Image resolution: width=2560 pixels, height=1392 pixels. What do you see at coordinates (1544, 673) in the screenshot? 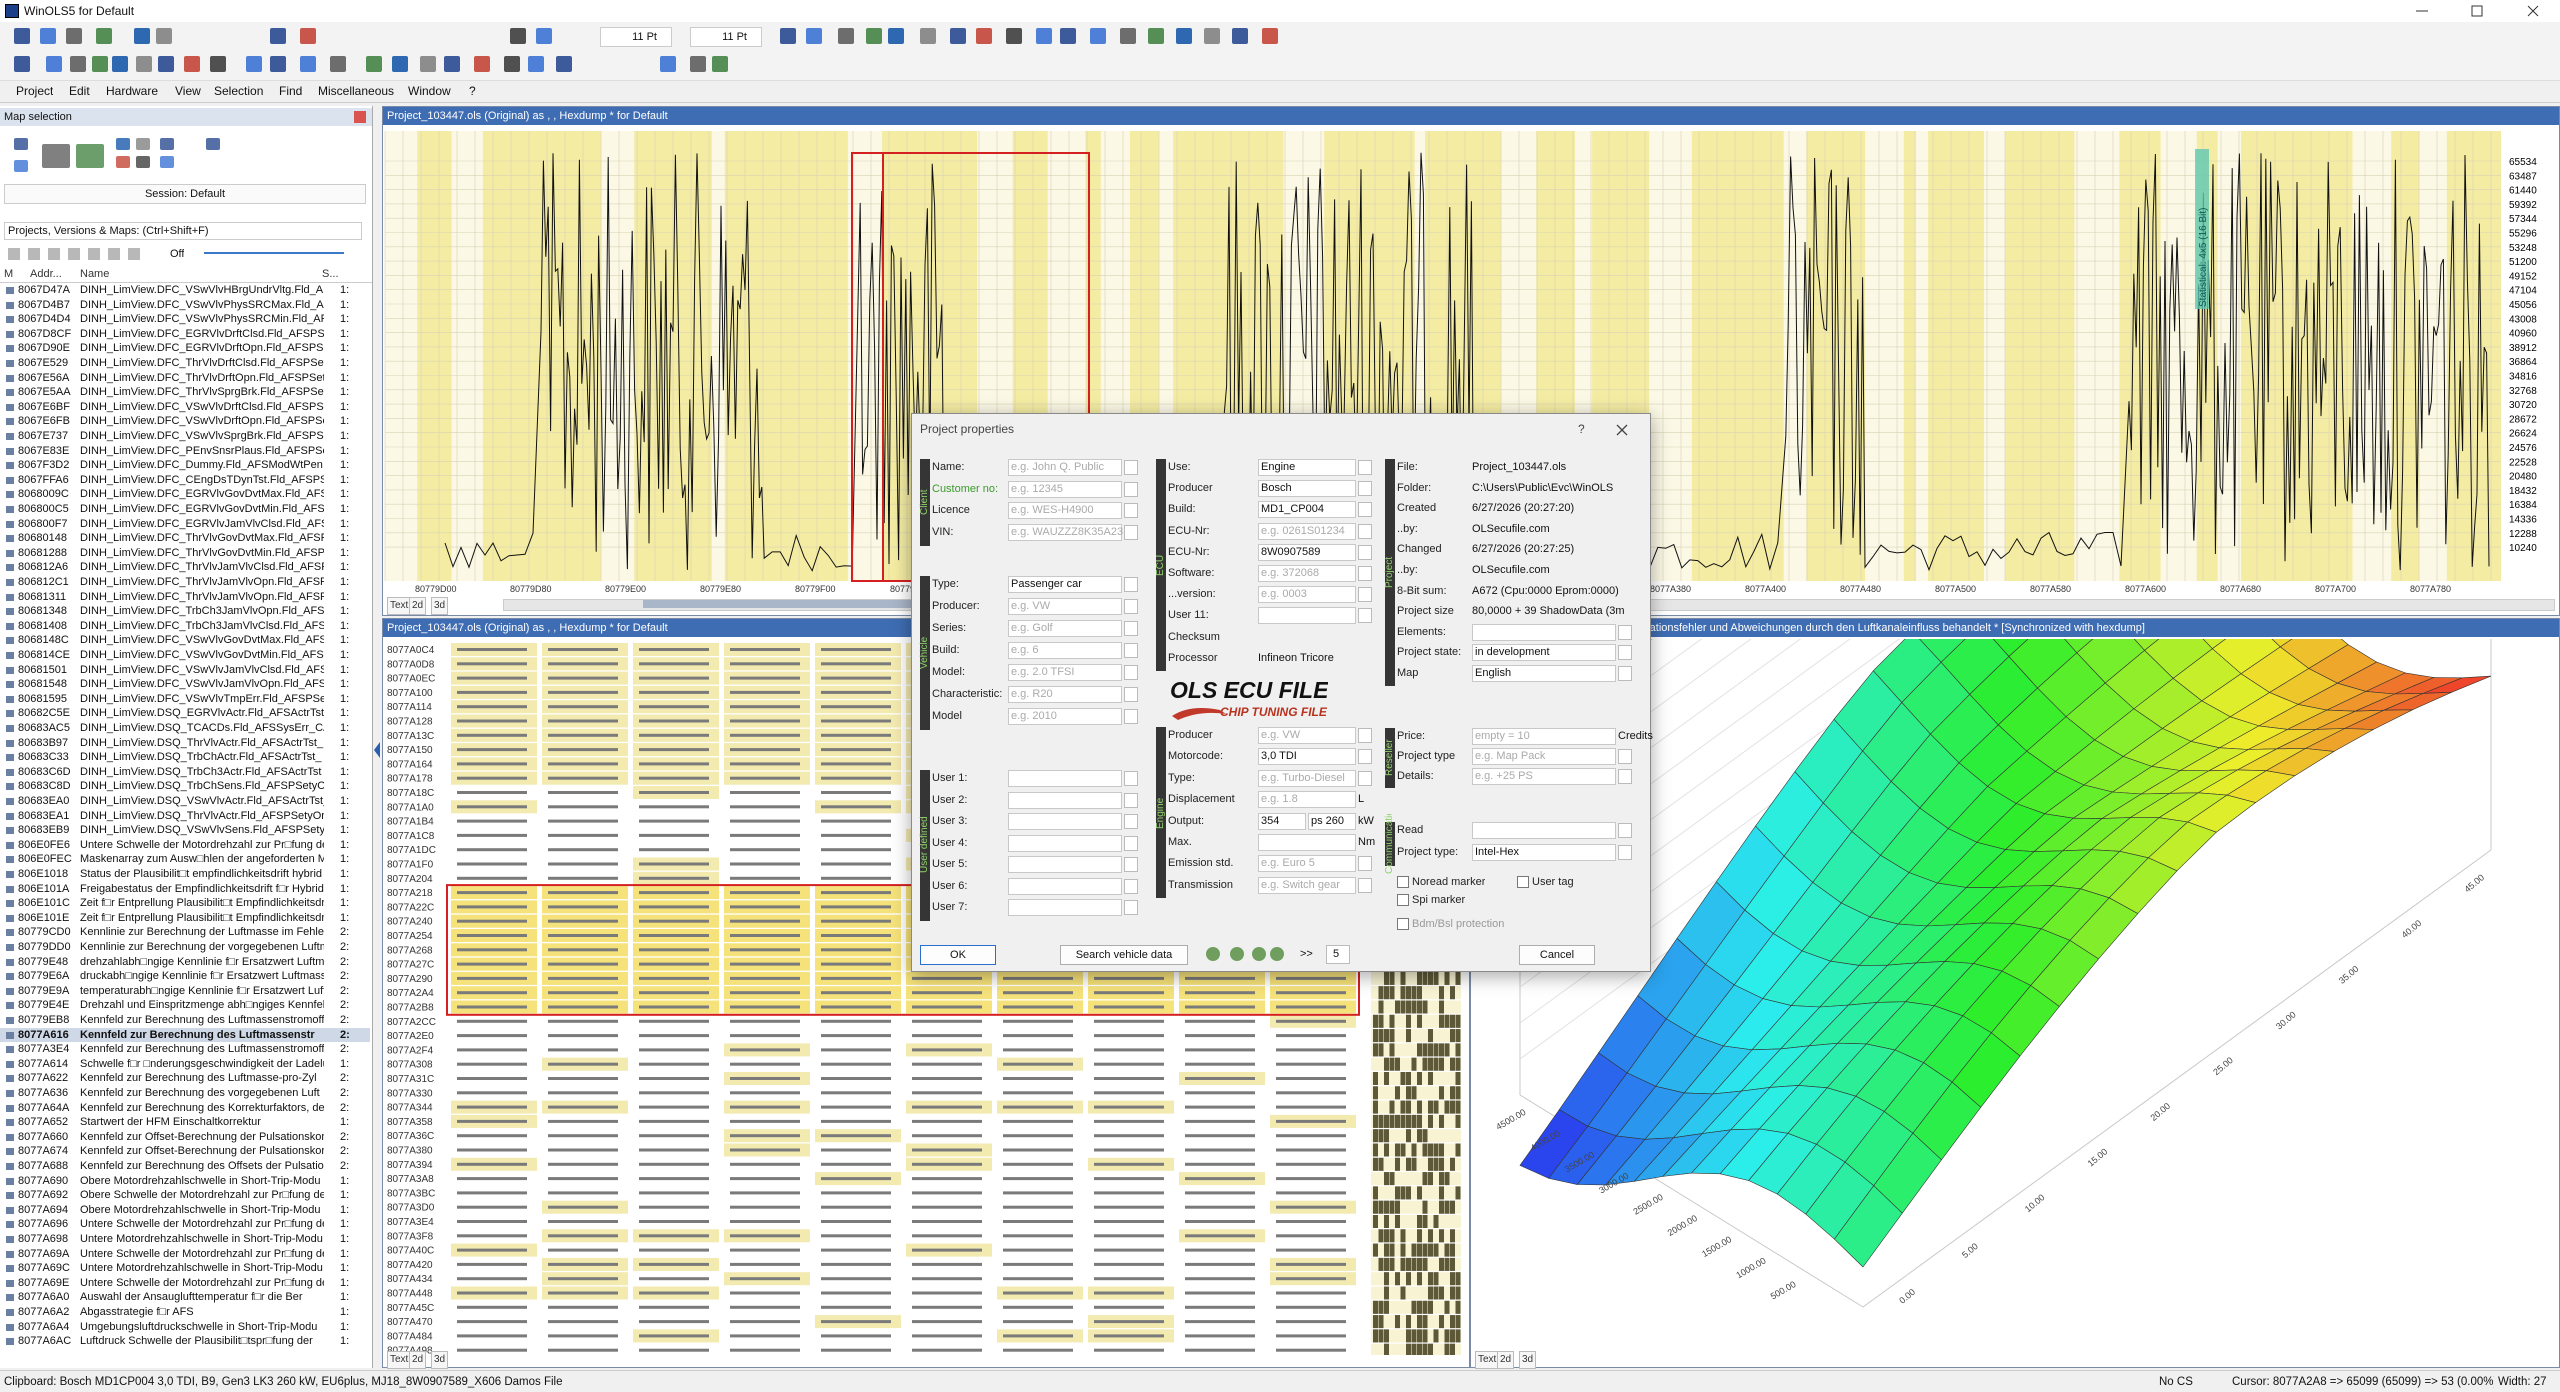
I see `input-box: English` at bounding box center [1544, 673].